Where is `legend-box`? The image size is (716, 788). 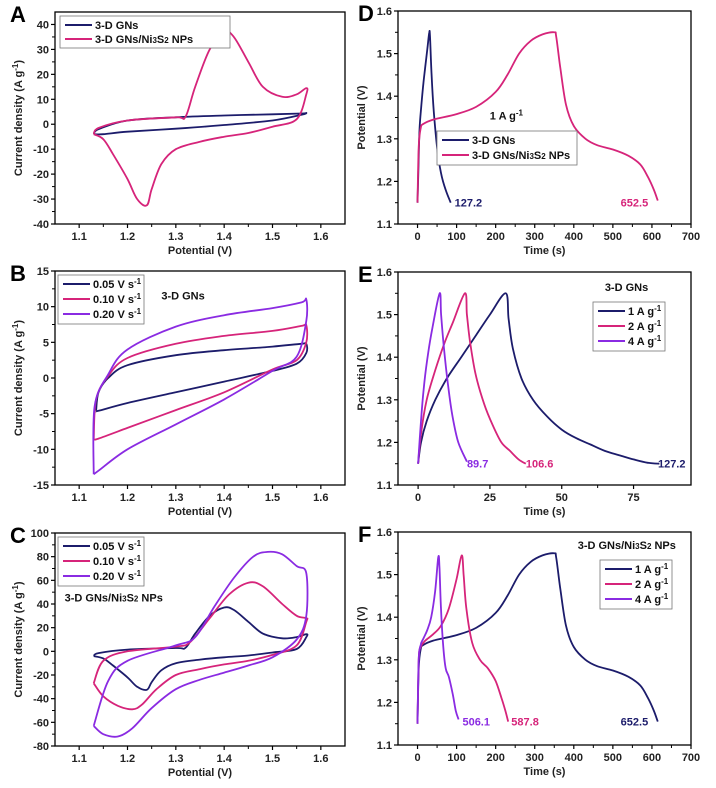 legend-box is located at coordinates (507, 148).